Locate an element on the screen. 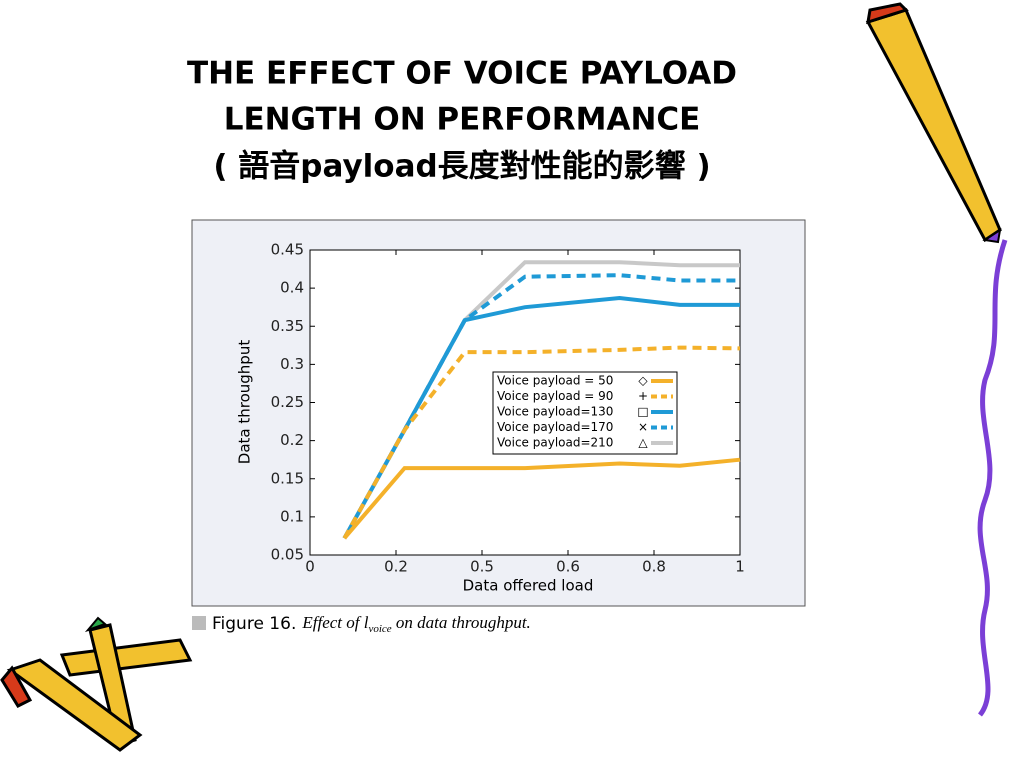 This screenshot has height=768, width=1024. y-tick-label: 0.05 is located at coordinates (287, 555).